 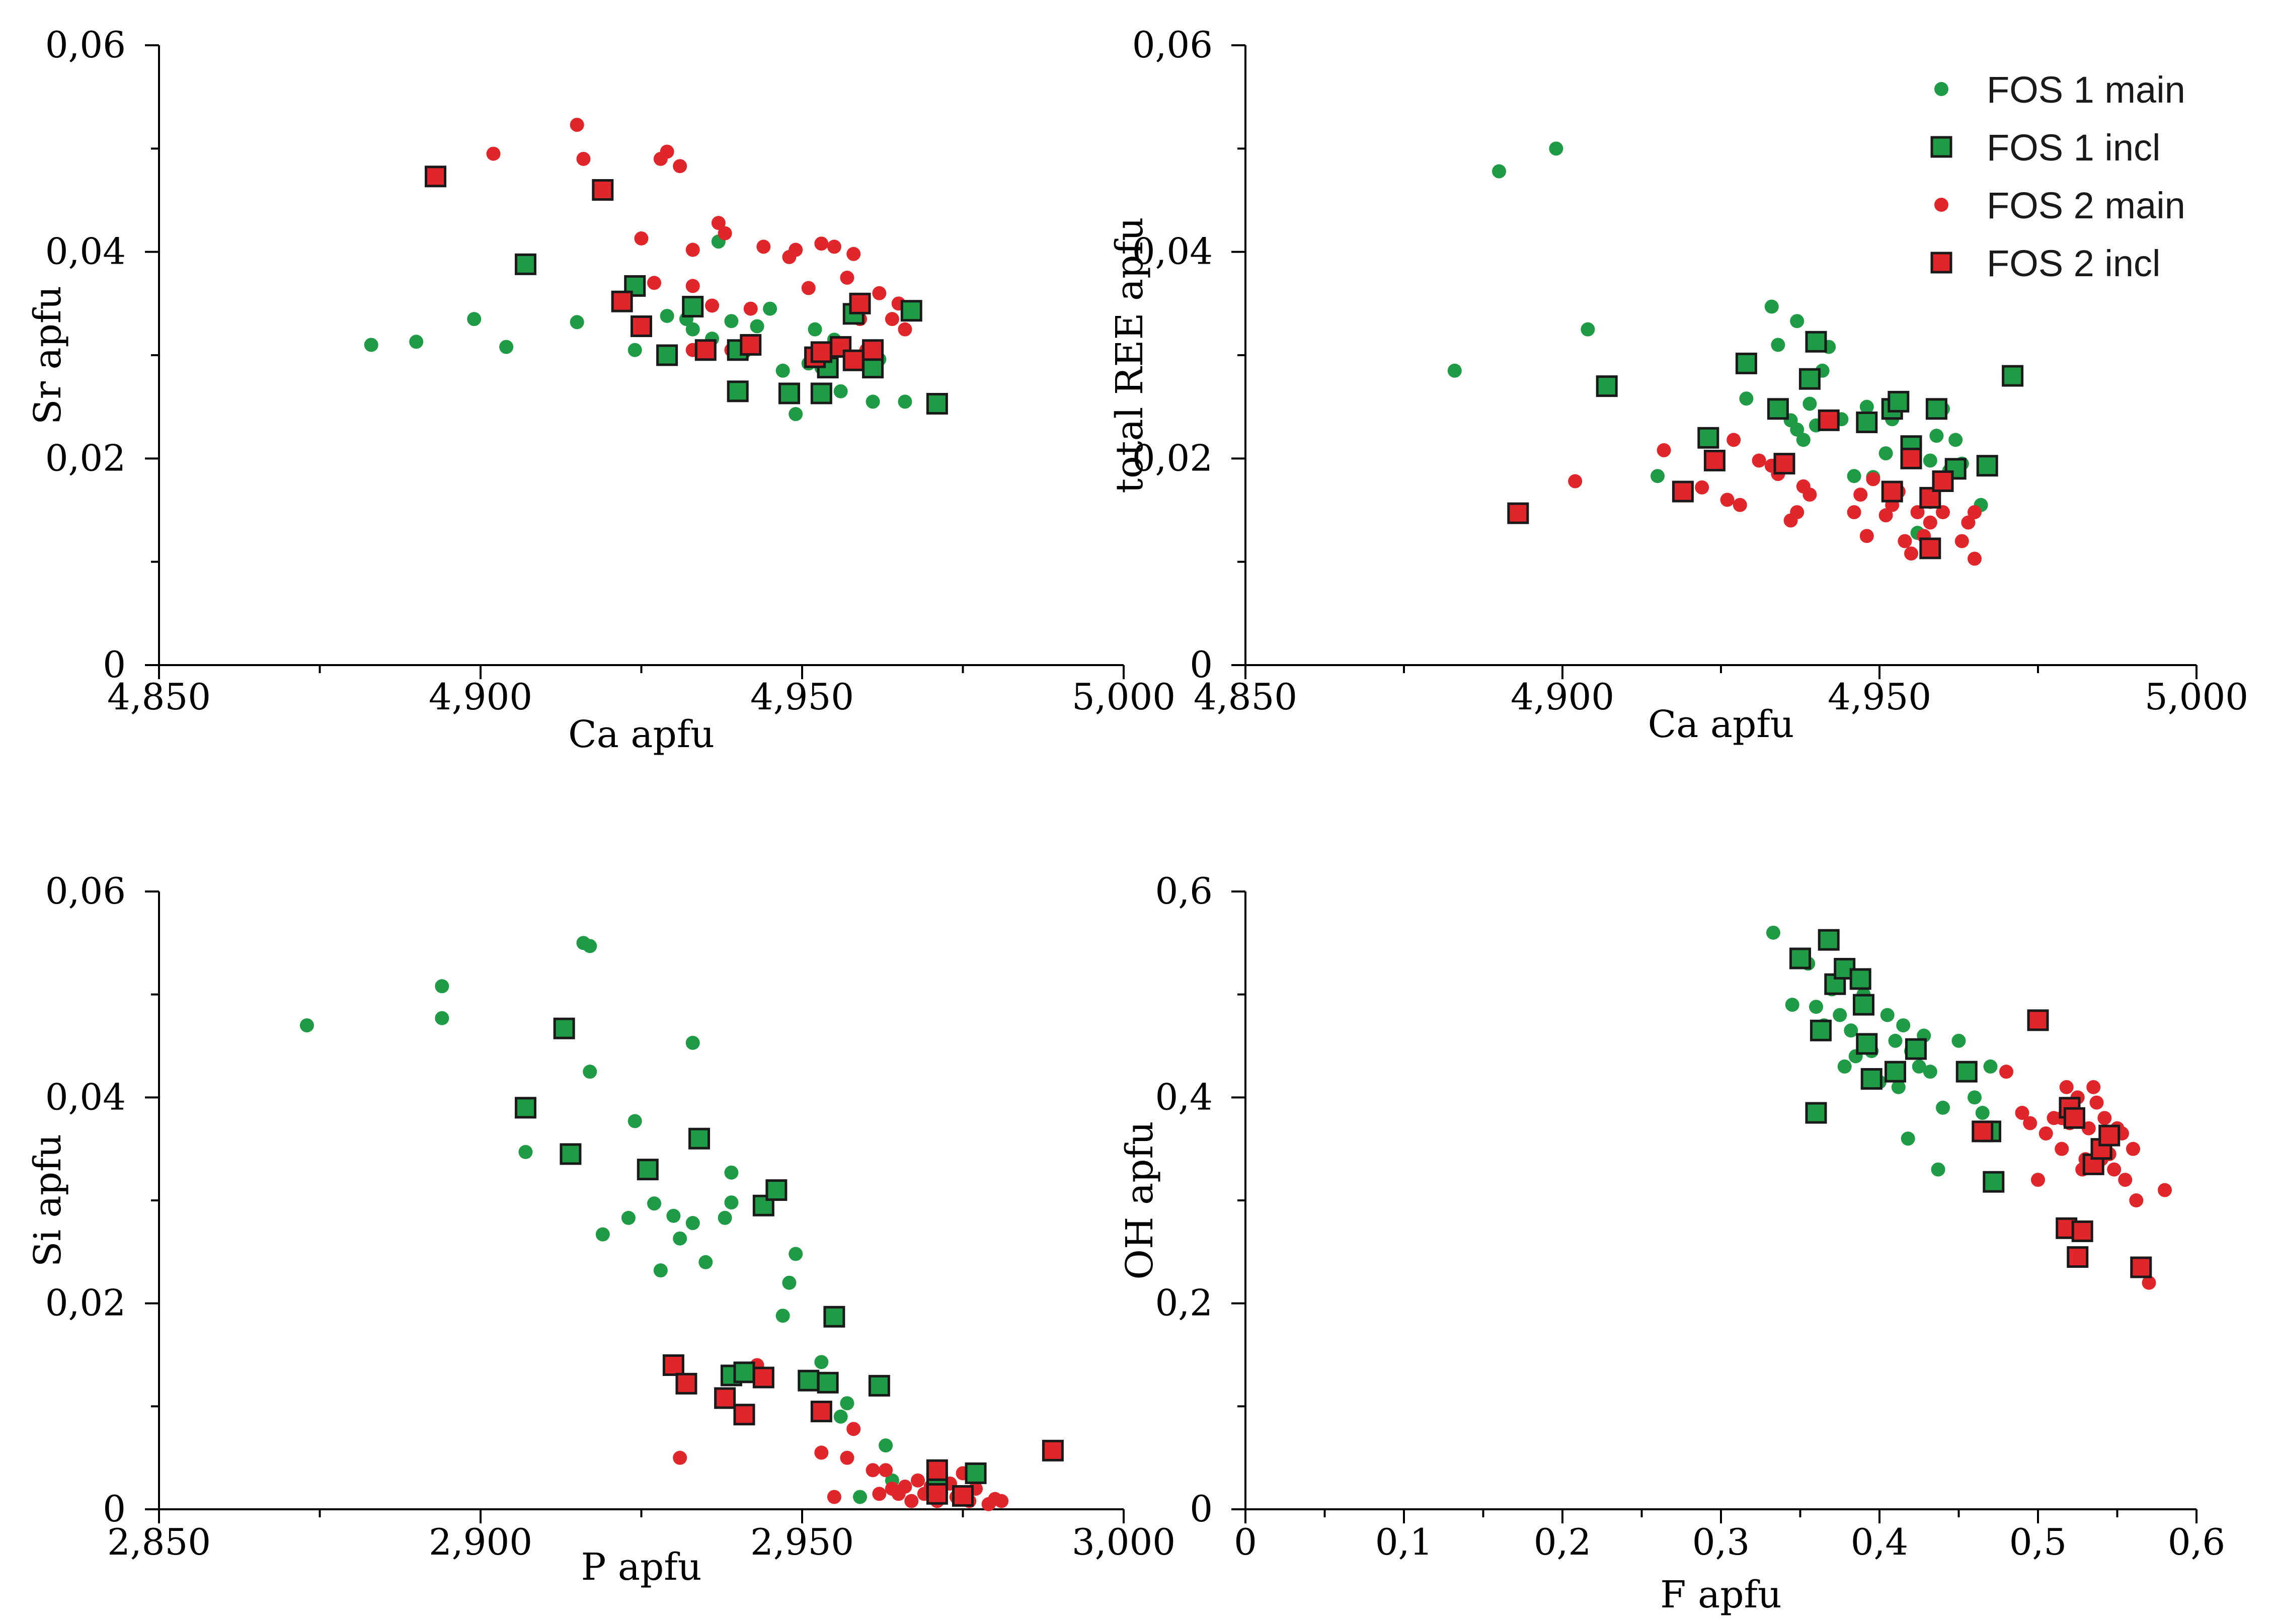 I want to click on x-tick-label: 4,850, so click(x=159, y=697).